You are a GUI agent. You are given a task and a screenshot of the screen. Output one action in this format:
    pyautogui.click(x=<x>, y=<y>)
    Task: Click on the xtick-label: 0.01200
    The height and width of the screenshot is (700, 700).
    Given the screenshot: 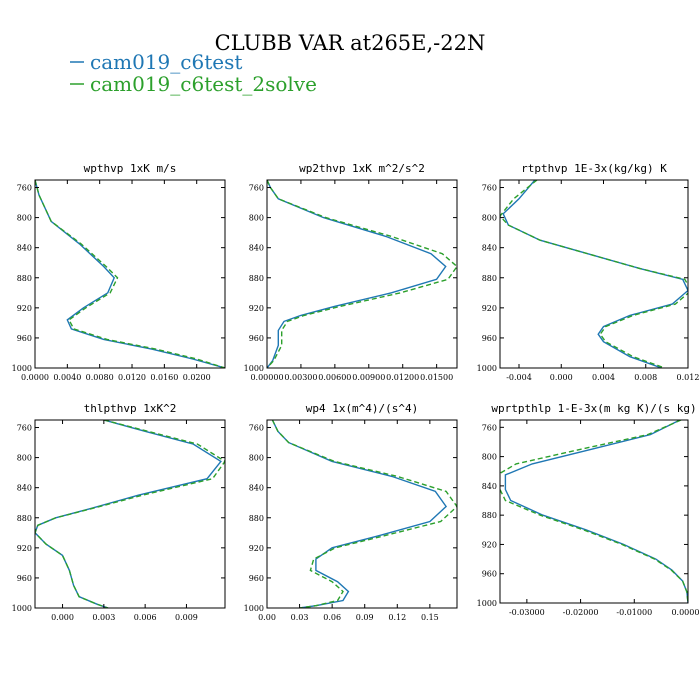 What is the action you would take?
    pyautogui.click(x=402, y=377)
    